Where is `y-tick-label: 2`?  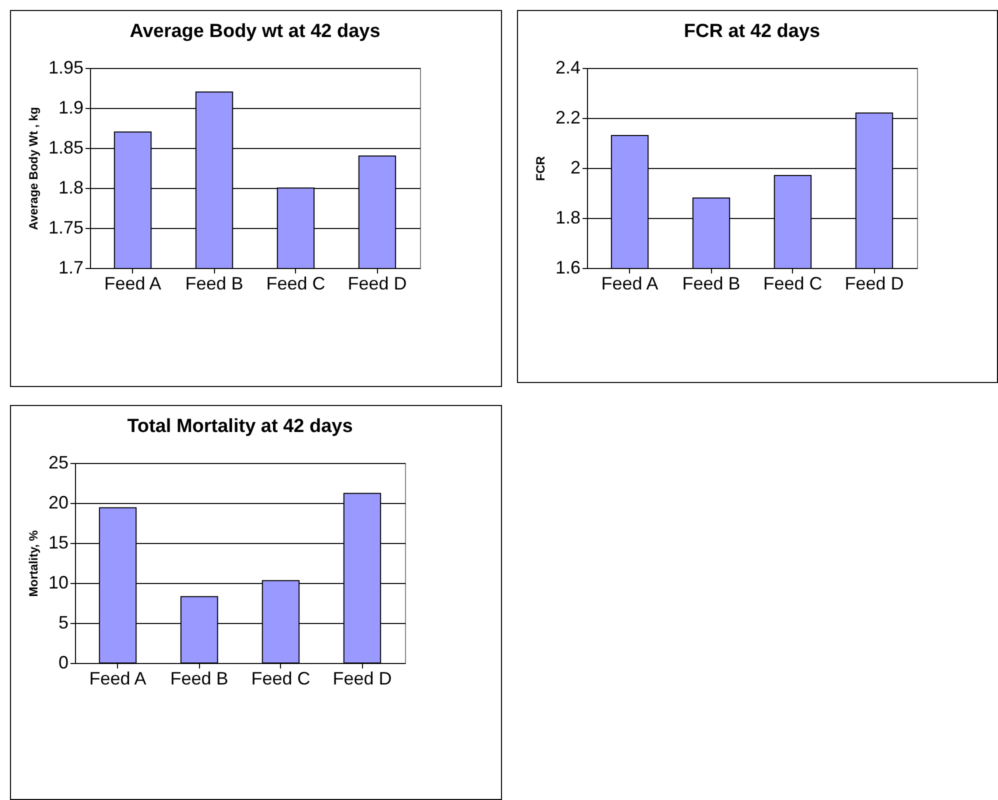 y-tick-label: 2 is located at coordinates (575, 168).